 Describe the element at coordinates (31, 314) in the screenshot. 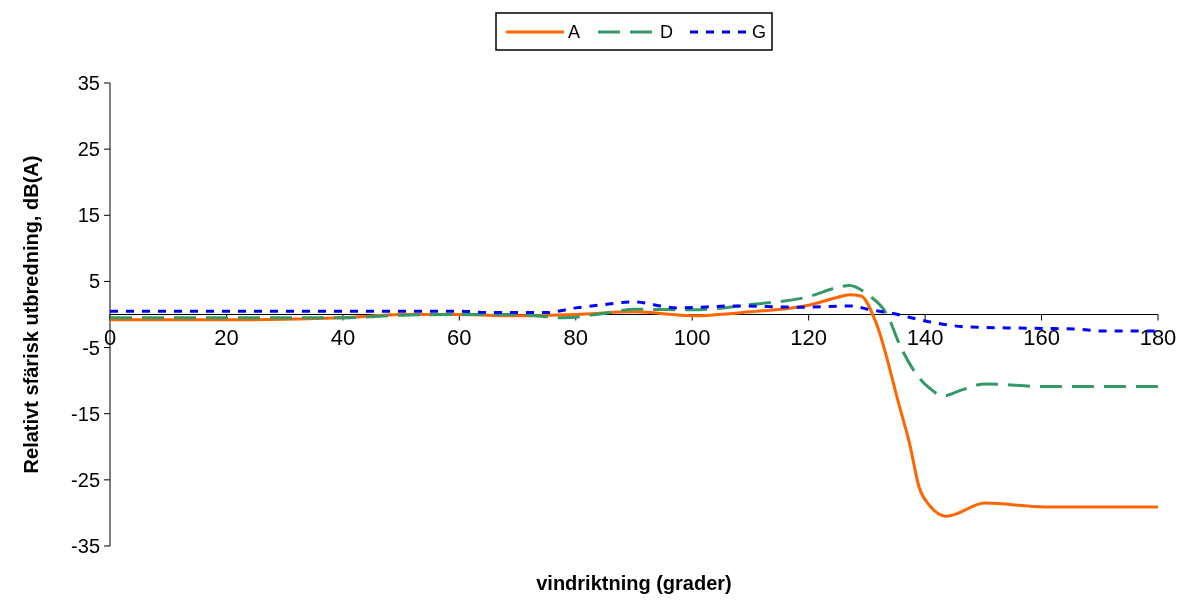

I see `y-axis-title: Relativt sfärisk utbredning, dB(A)` at that location.